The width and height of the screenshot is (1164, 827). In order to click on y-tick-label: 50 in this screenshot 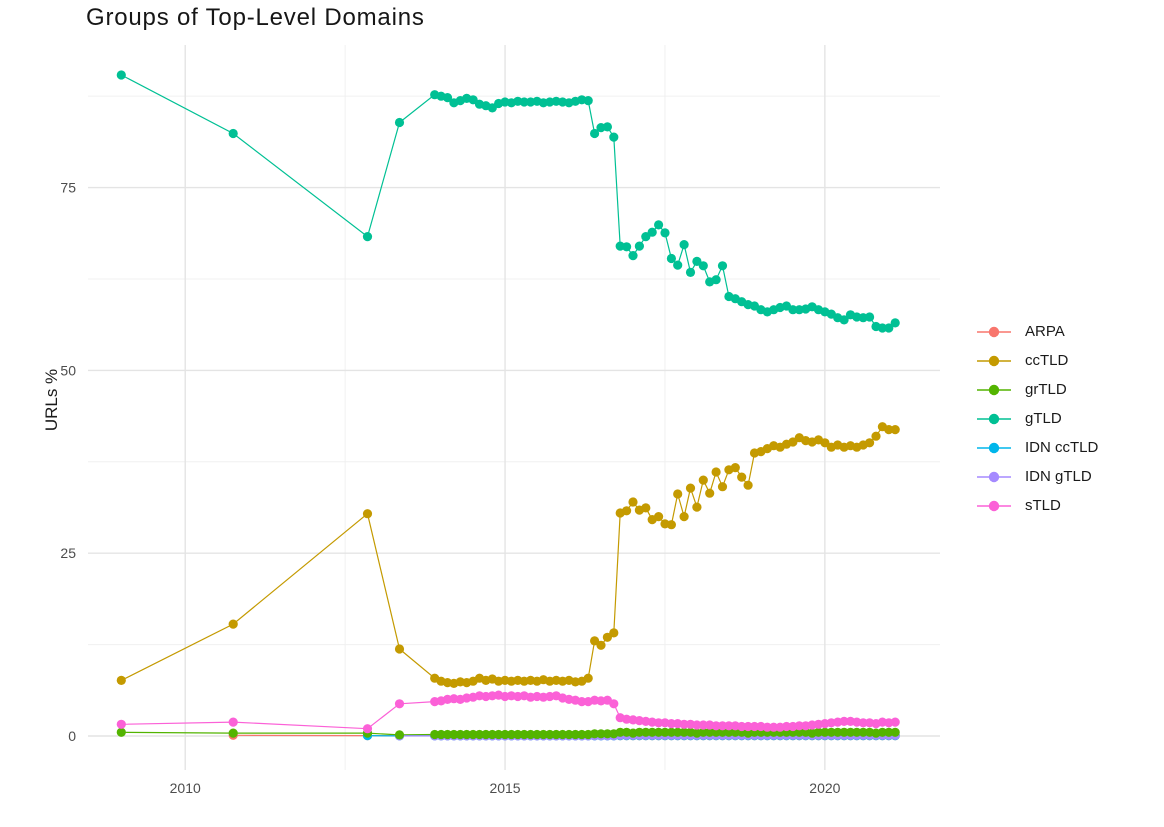, I will do `click(68, 370)`.